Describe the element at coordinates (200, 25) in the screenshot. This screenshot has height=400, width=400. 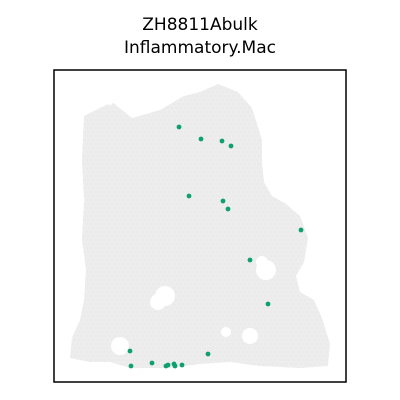
I see `chart-title-line-1: ZH8811Abulk` at that location.